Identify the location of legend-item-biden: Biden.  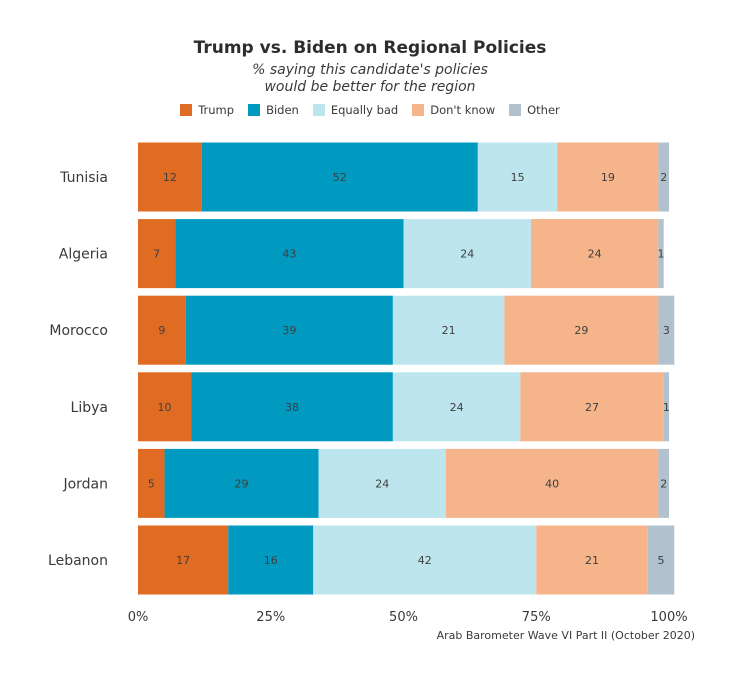
(273, 110).